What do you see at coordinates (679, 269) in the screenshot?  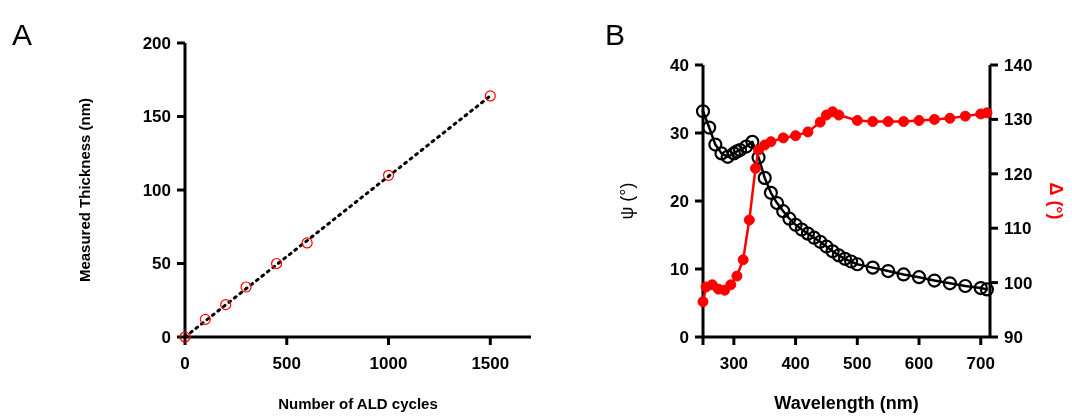 I see `y-tick-label: 10` at bounding box center [679, 269].